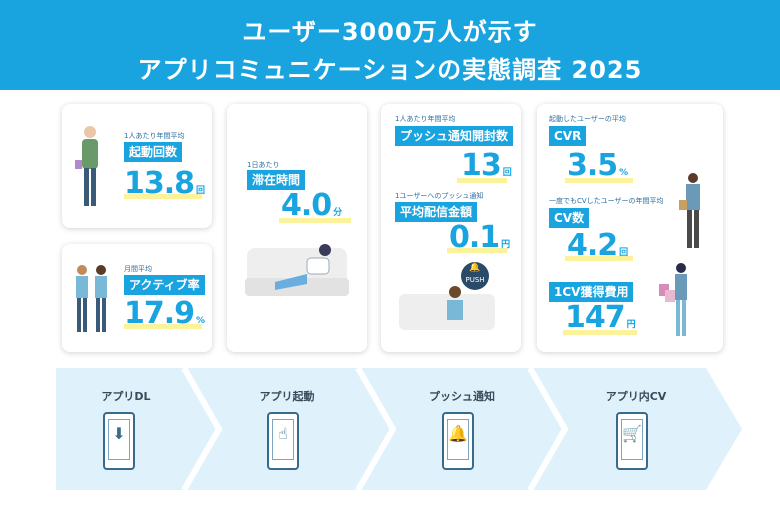 This screenshot has height=510, width=780. I want to click on phone-cv: 🛒, so click(632, 441).